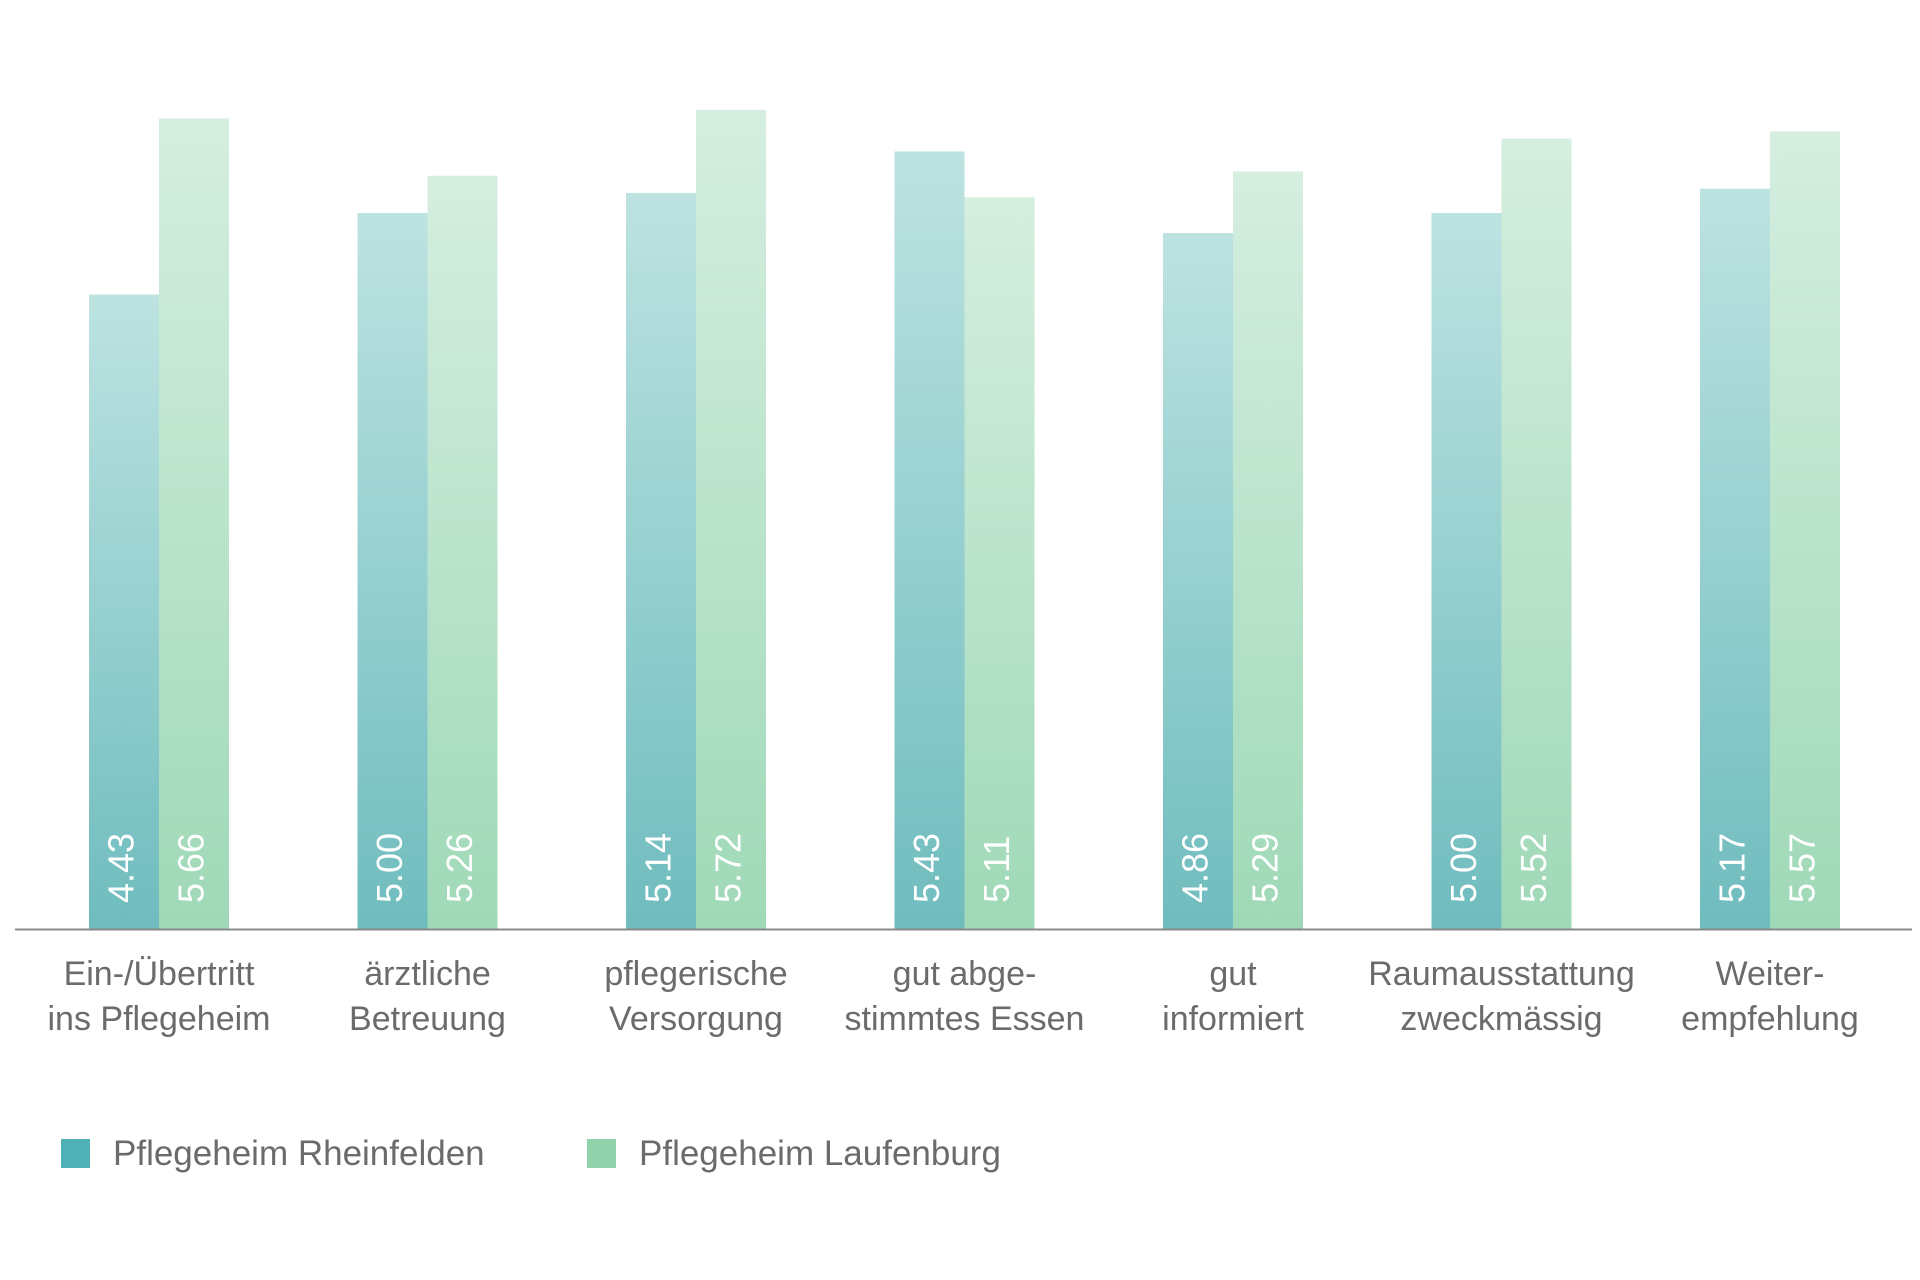 The image size is (1920, 1280). Describe the element at coordinates (728, 868) in the screenshot. I see `value-label-laufenburg-2: 5.72` at that location.